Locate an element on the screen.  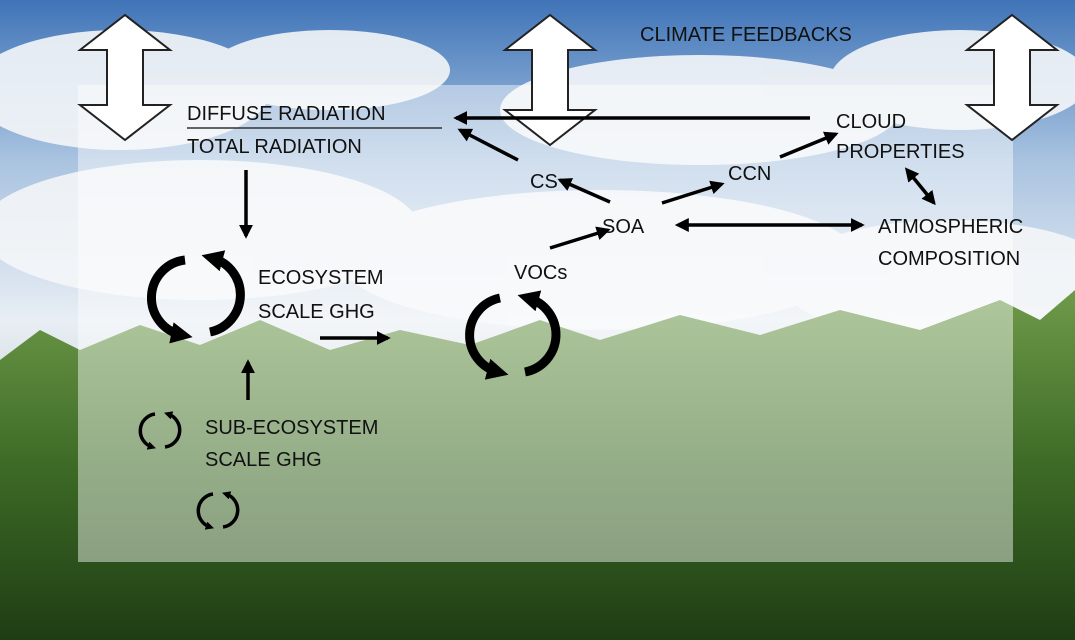
sub-ecosystem-label: SCALE GHG is located at coordinates (263, 460).